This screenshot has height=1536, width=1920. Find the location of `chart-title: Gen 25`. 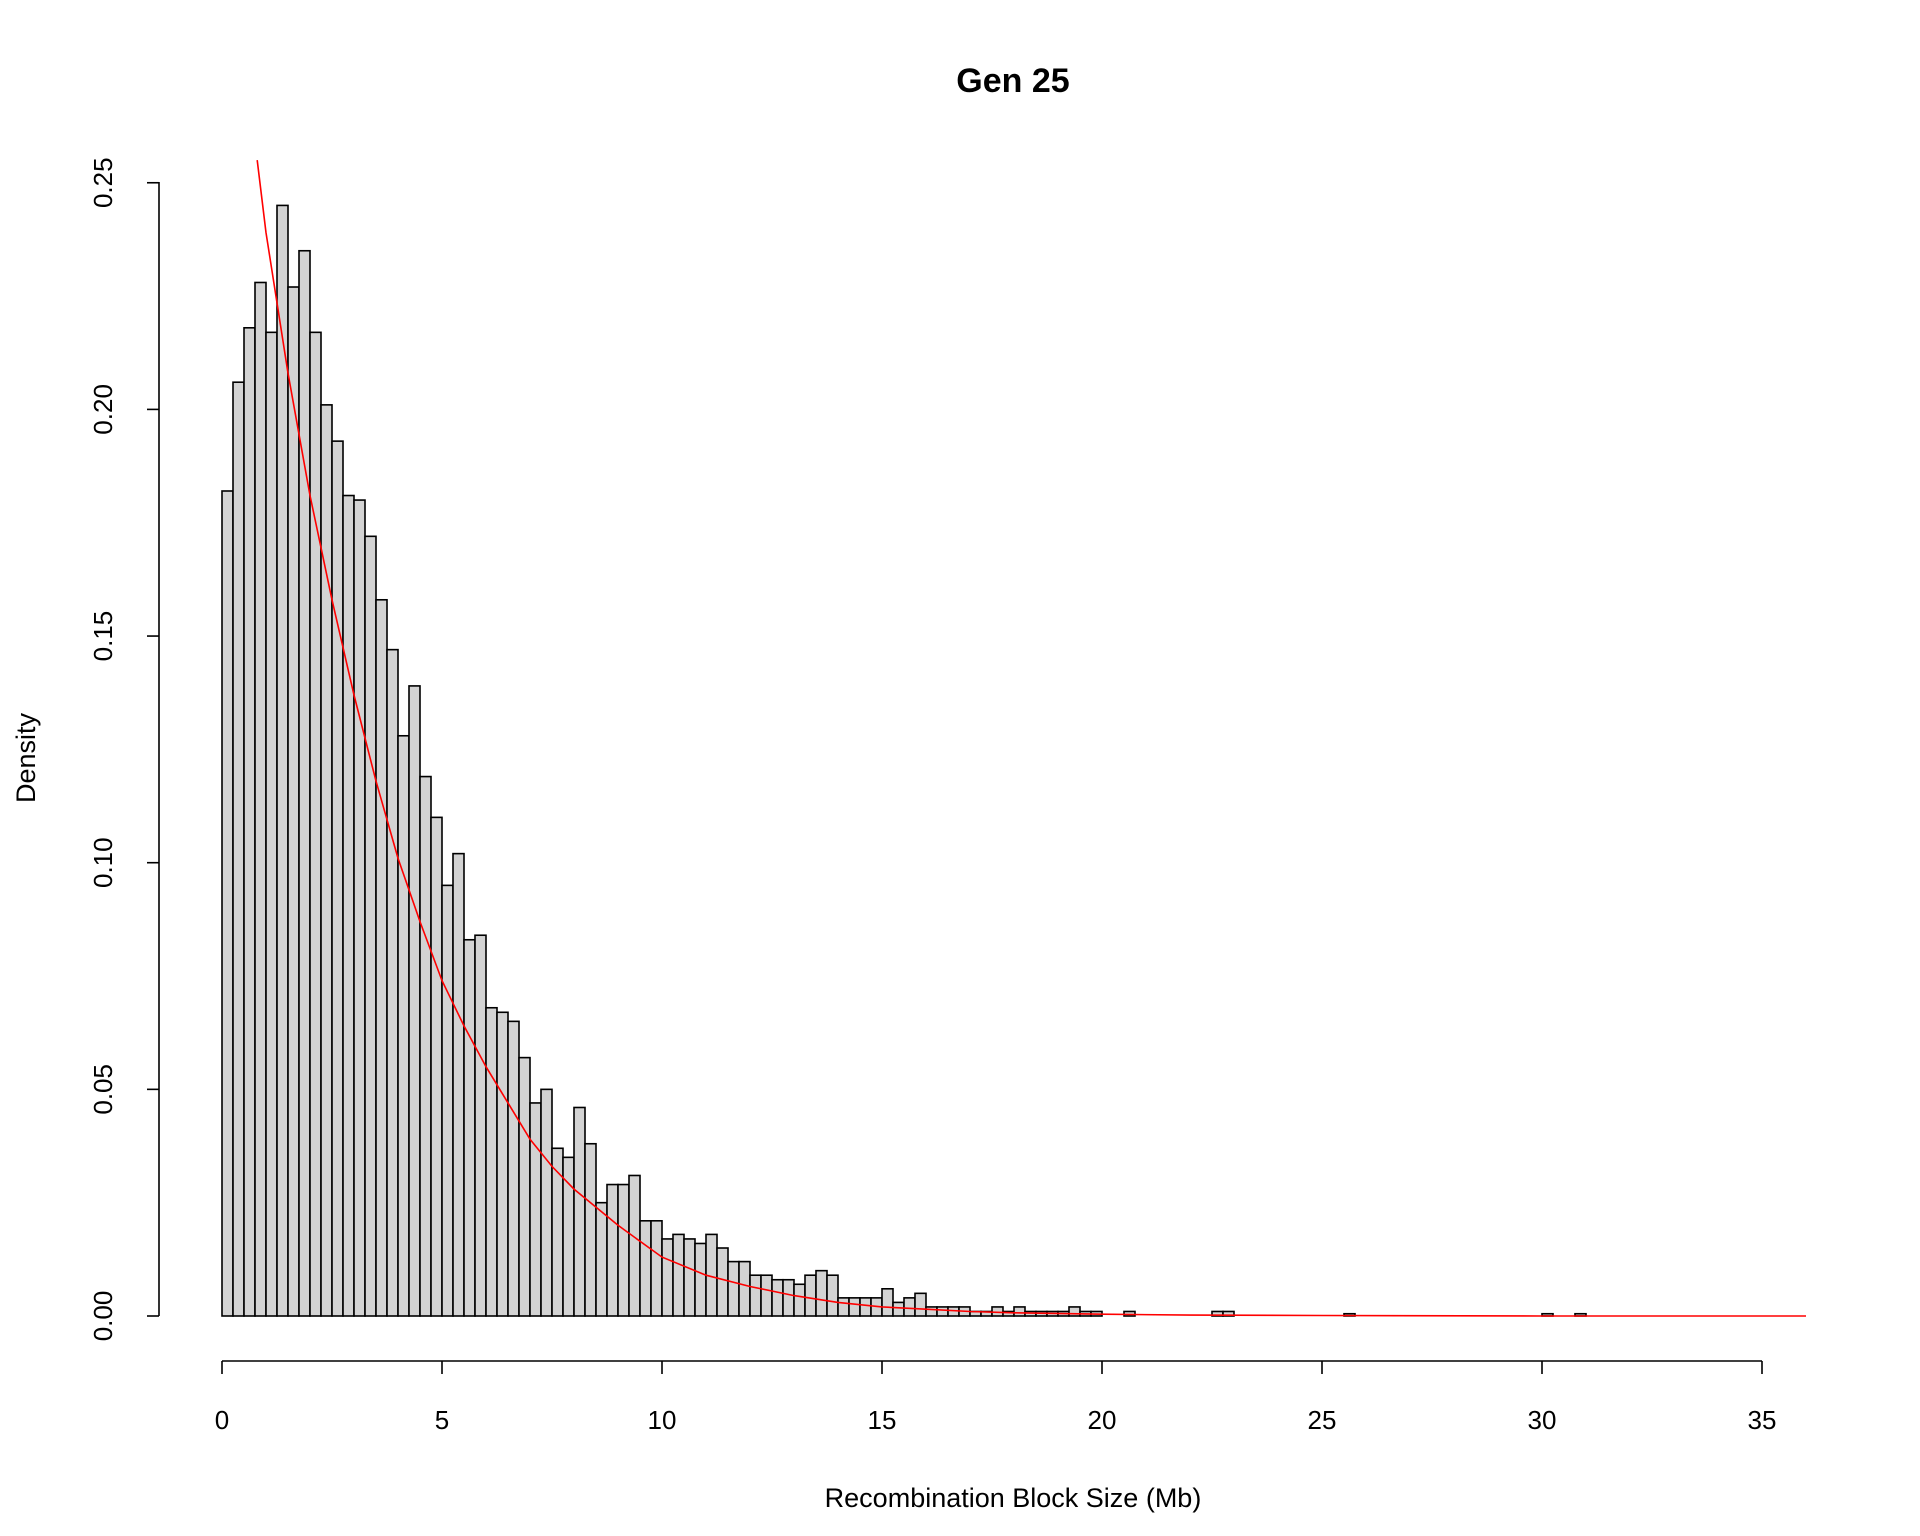

chart-title: Gen 25 is located at coordinates (1012, 81).